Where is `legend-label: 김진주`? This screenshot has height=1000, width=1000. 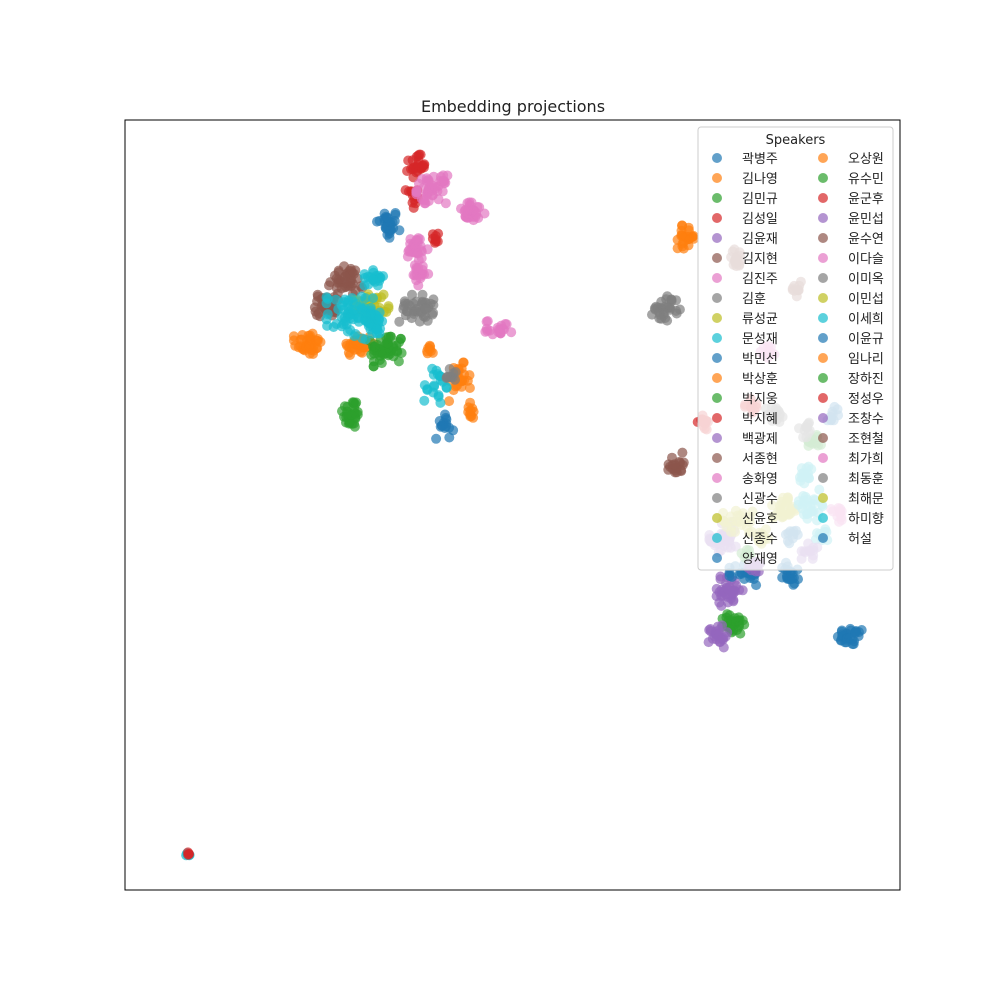
legend-label: 김진주 is located at coordinates (760, 279).